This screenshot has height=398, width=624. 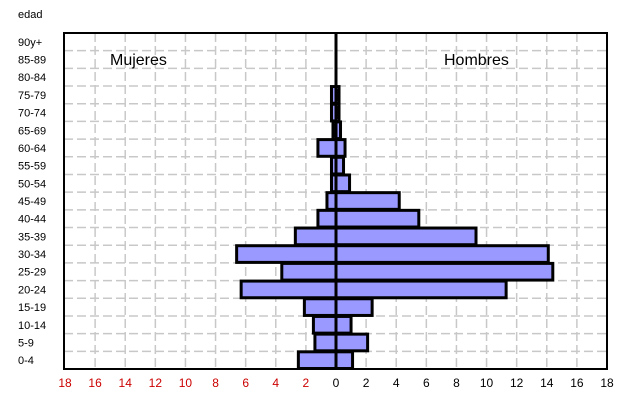 What do you see at coordinates (32, 114) in the screenshot?
I see `age-label: 70-74` at bounding box center [32, 114].